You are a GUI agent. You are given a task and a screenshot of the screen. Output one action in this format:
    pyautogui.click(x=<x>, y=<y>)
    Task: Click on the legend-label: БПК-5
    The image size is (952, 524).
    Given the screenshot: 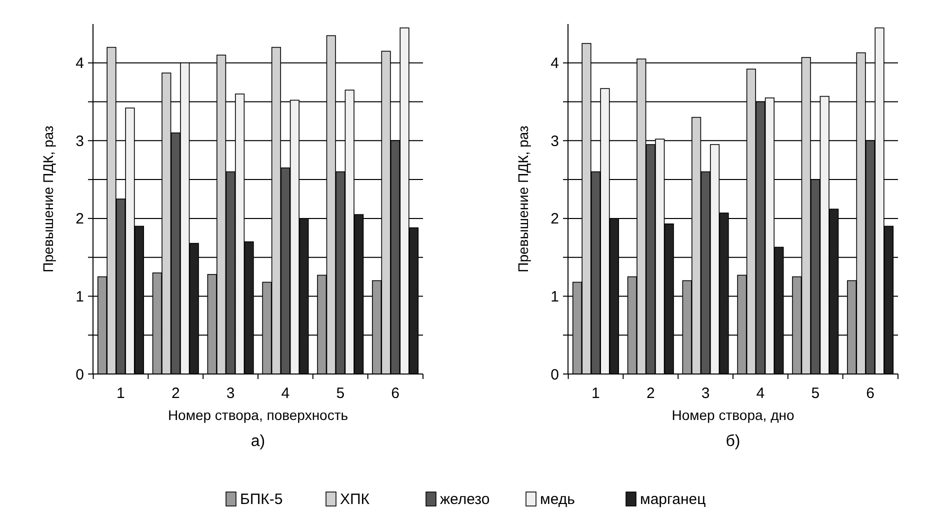 What is the action you would take?
    pyautogui.click(x=261, y=499)
    